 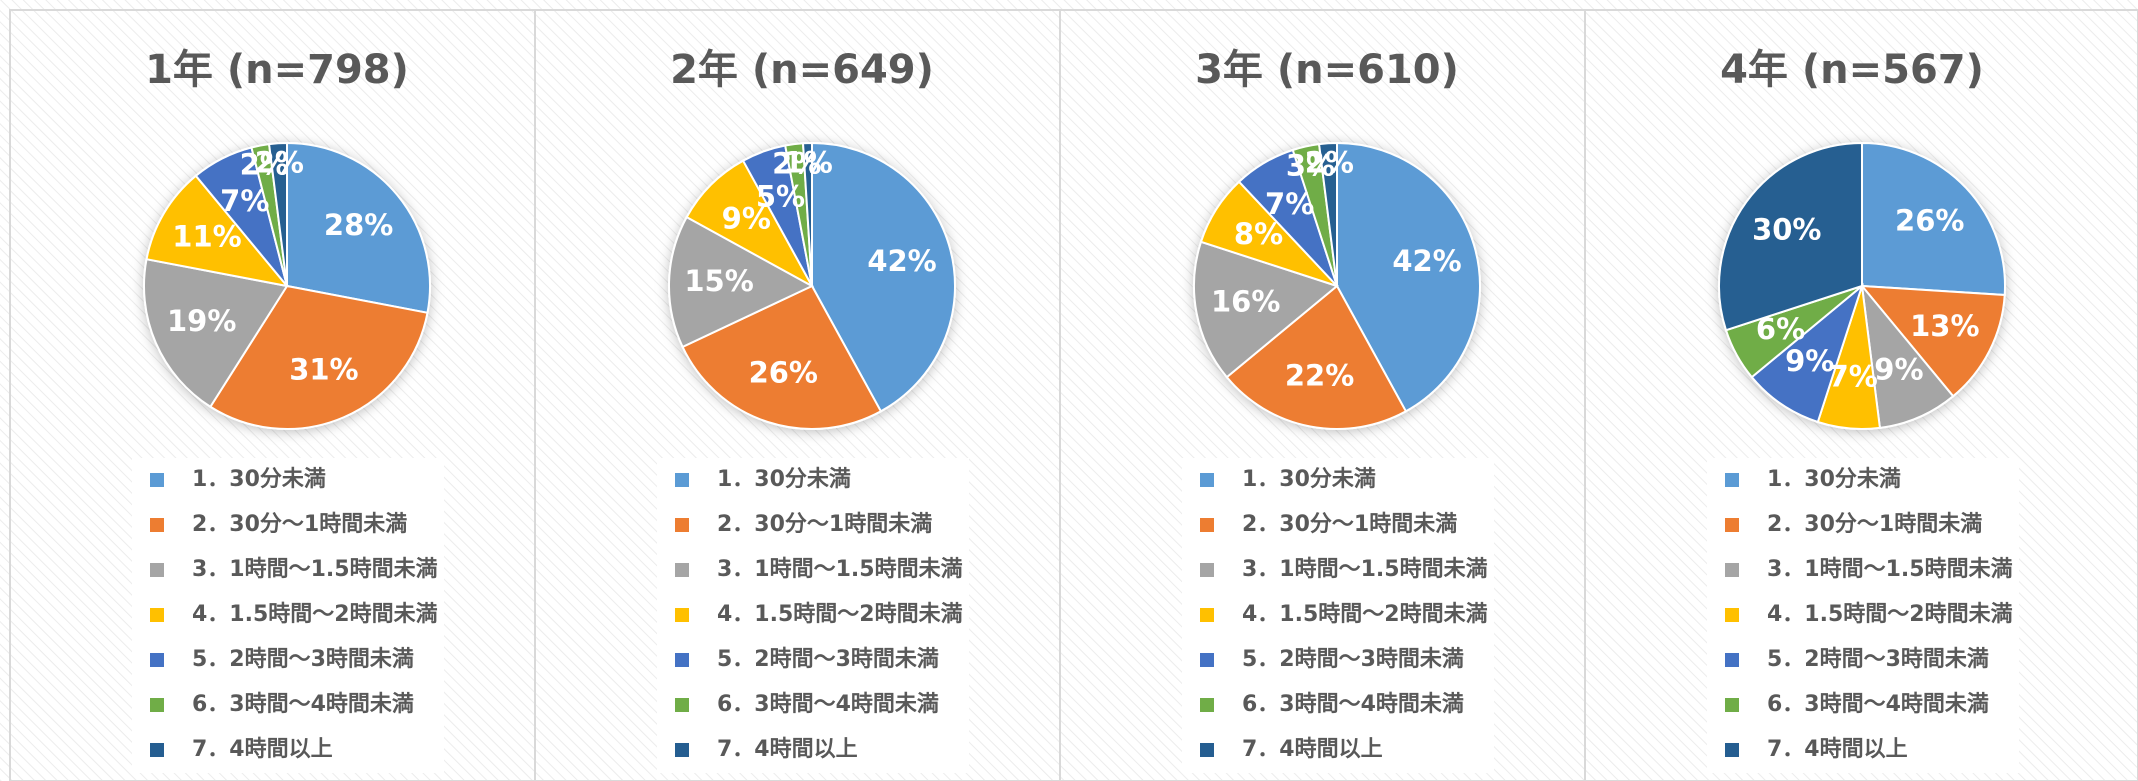 I want to click on data-label: 19%, so click(x=201, y=321).